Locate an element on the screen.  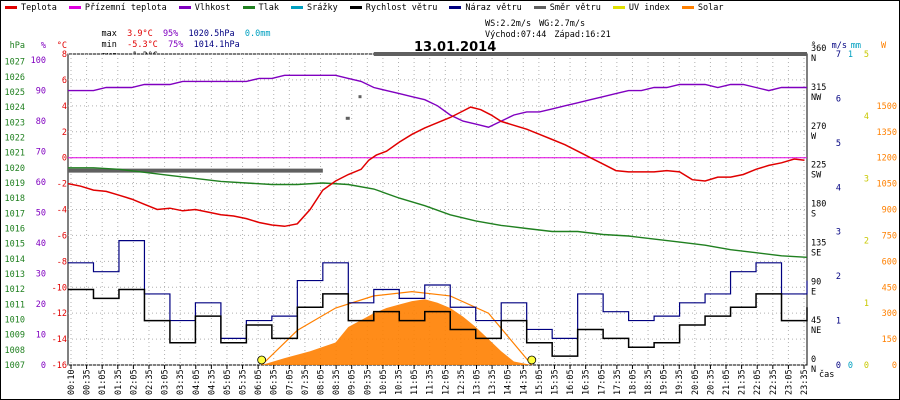
pressure_hpa-tick-label: 1014 is located at coordinates (15, 260).